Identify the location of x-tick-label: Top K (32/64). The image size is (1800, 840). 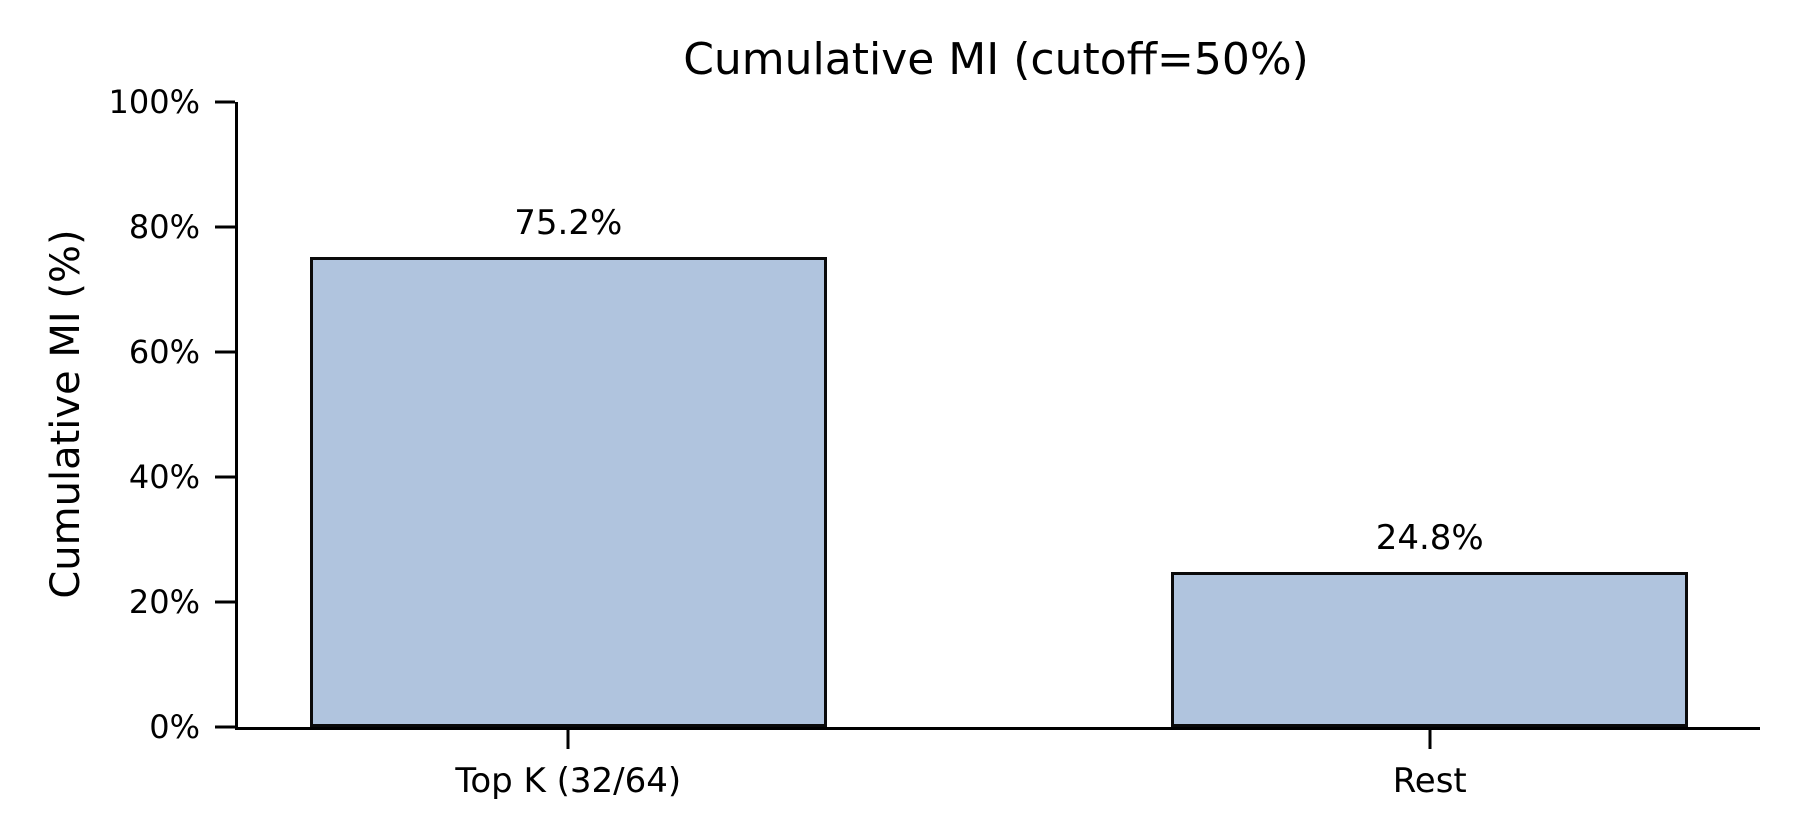
(568, 781).